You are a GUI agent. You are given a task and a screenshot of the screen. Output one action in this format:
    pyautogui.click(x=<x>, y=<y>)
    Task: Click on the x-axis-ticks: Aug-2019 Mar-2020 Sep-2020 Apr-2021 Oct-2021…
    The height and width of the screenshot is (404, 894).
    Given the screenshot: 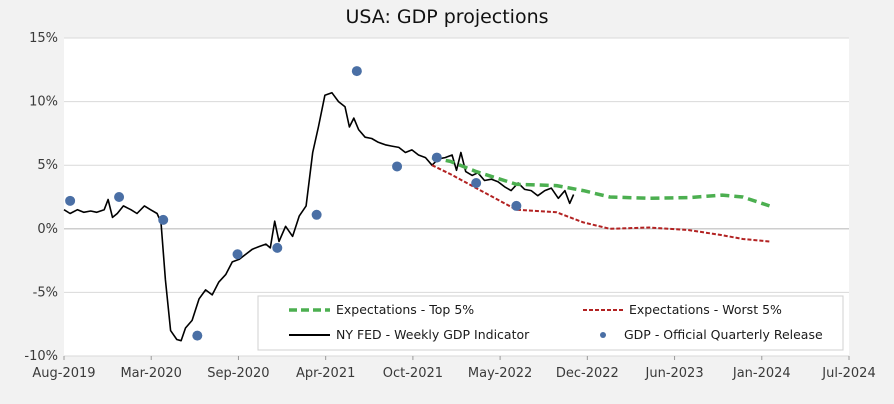 What is the action you would take?
    pyautogui.click(x=454, y=368)
    